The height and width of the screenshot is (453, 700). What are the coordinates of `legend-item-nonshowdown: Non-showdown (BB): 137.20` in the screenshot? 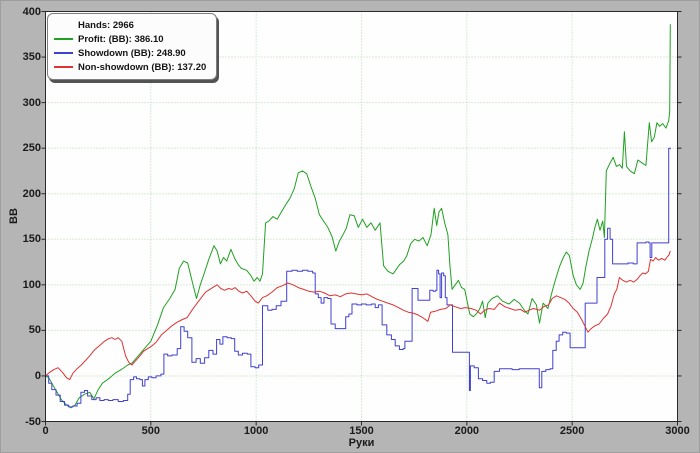 It's located at (130, 67).